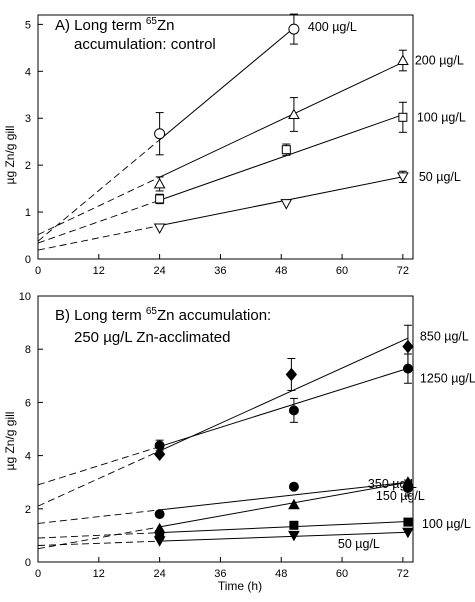 This screenshot has height=602, width=475. I want to click on panel-b-x-tick-label: 48, so click(281, 574).